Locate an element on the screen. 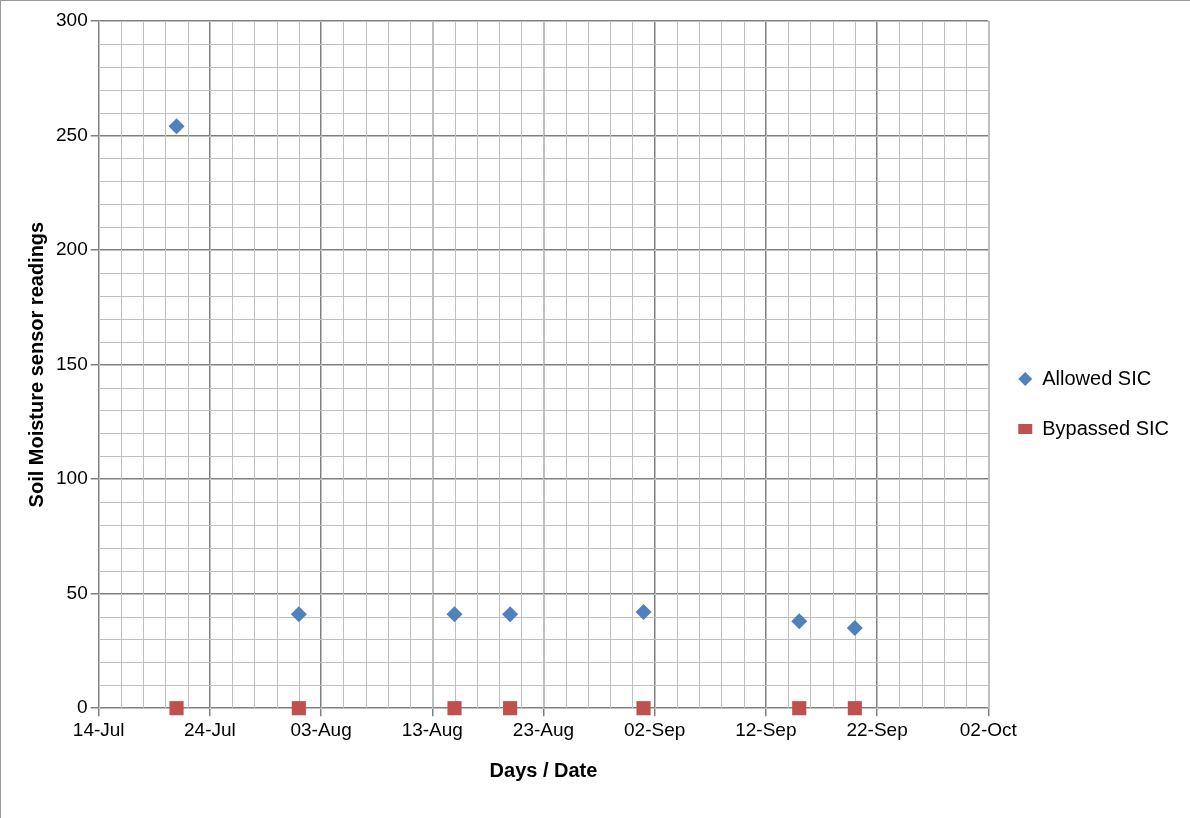 The width and height of the screenshot is (1190, 818). x-tick-label: 12-Sep is located at coordinates (766, 729).